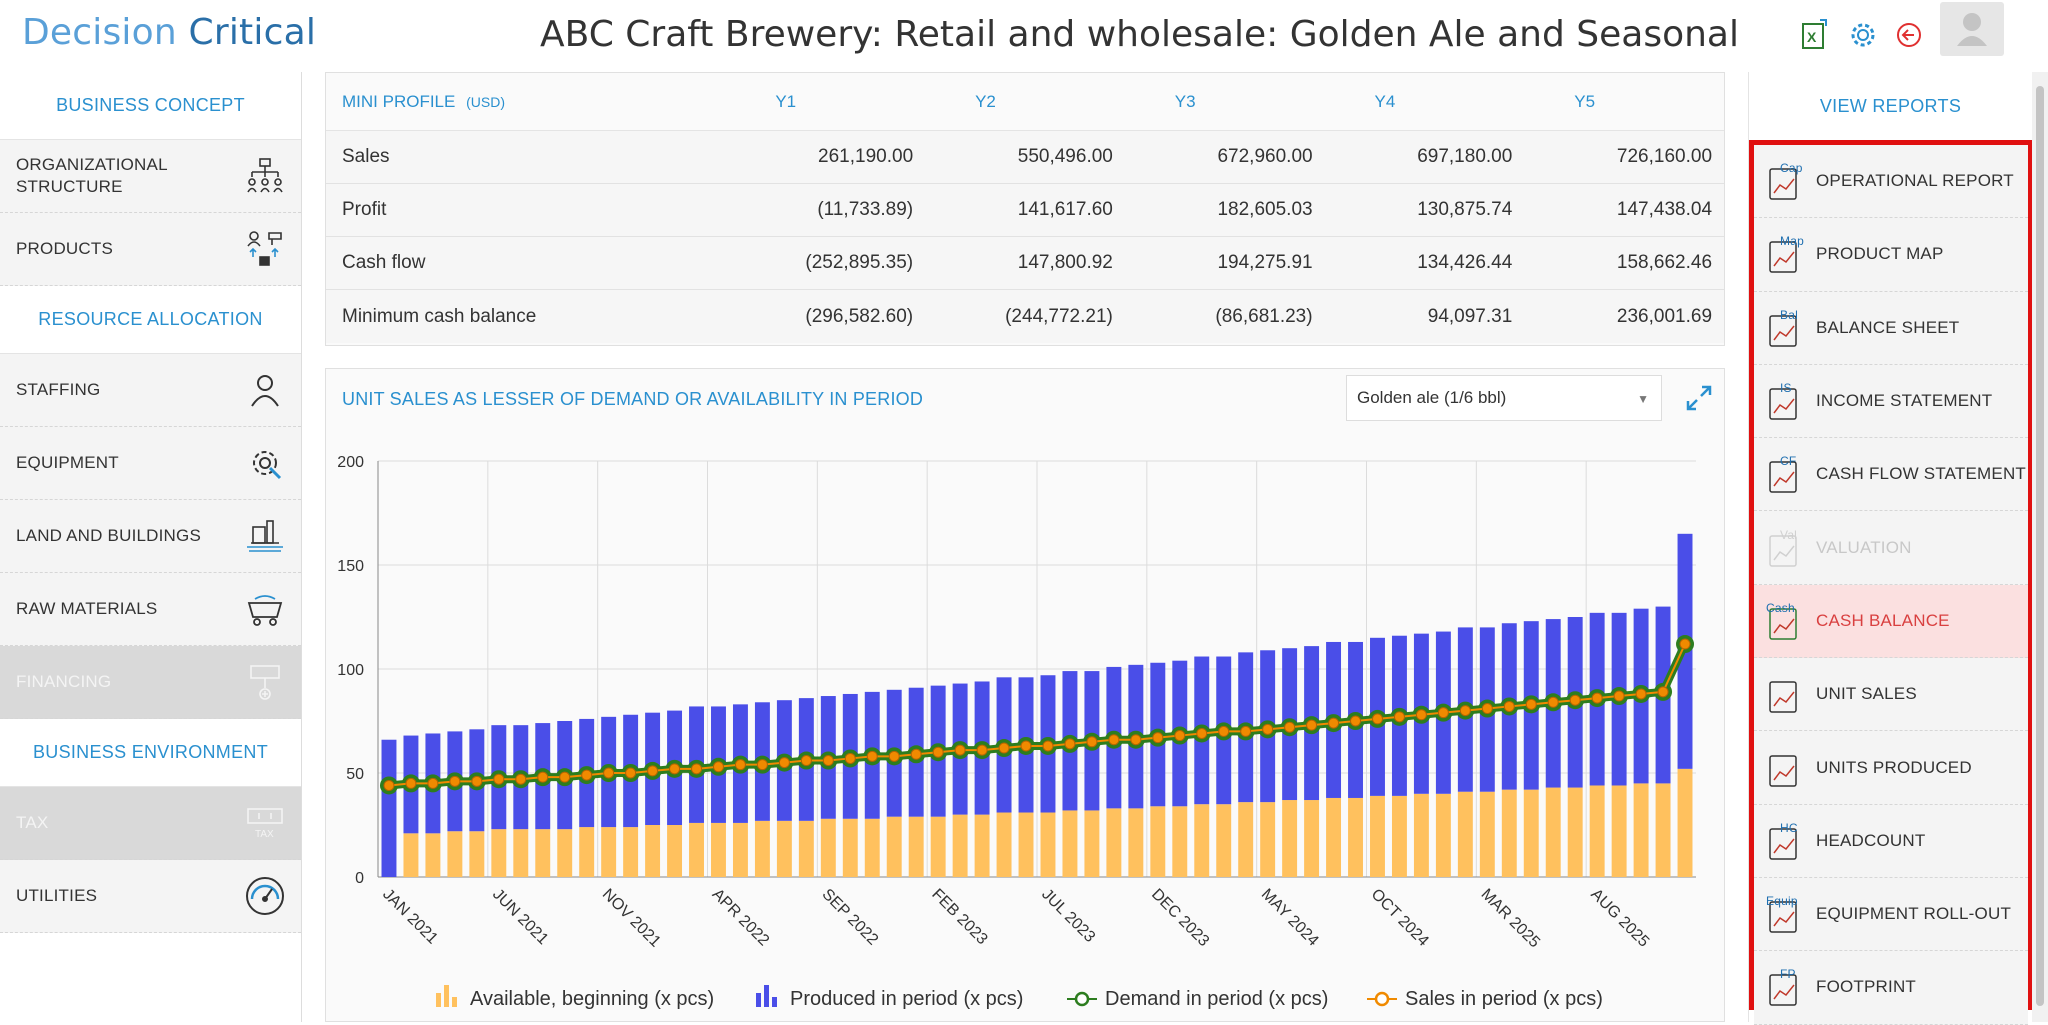 The width and height of the screenshot is (2048, 1025). What do you see at coordinates (58, 389) in the screenshot?
I see `sidebar-item-label: STAFFING` at bounding box center [58, 389].